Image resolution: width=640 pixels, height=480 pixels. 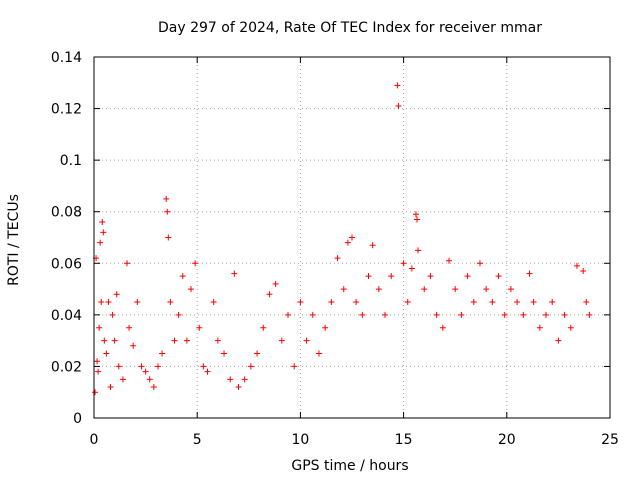 I want to click on x-tick-labels: 0 5 10 15 20 25, so click(x=354, y=440).